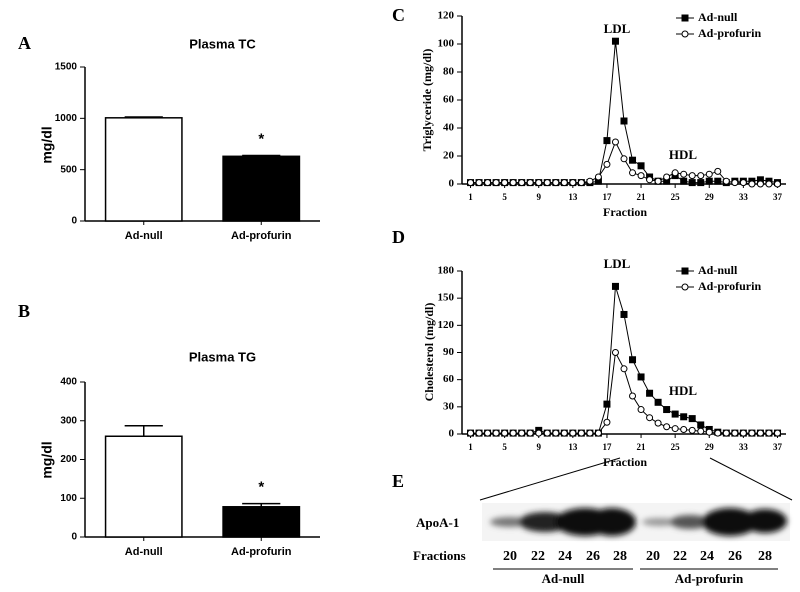  Describe the element at coordinates (676, 447) in the screenshot. I see `x-tick-label: 25` at that location.